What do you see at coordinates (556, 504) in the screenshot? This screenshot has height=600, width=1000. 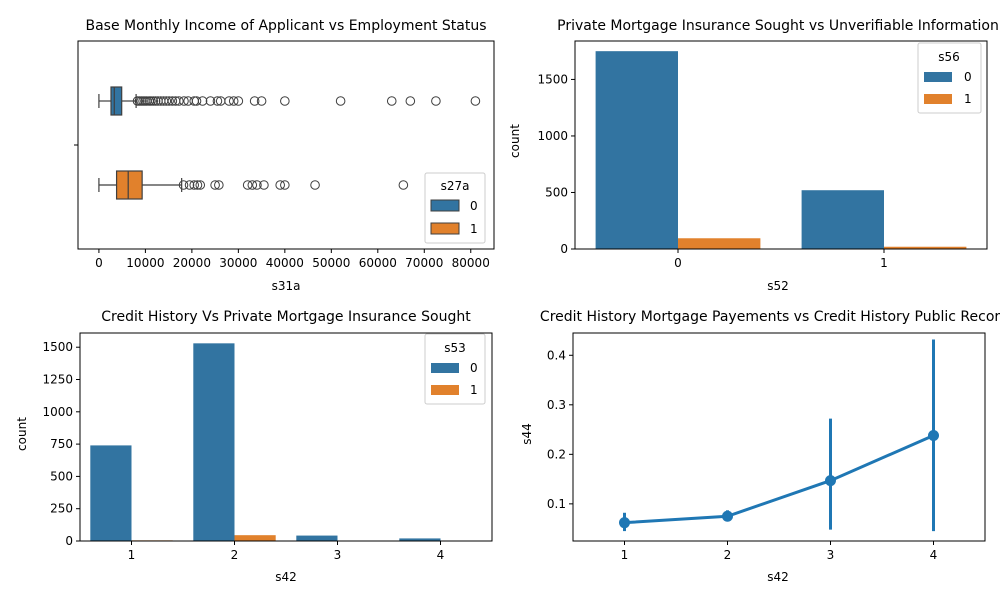 I see `y-tick-label: 0.1` at bounding box center [556, 504].